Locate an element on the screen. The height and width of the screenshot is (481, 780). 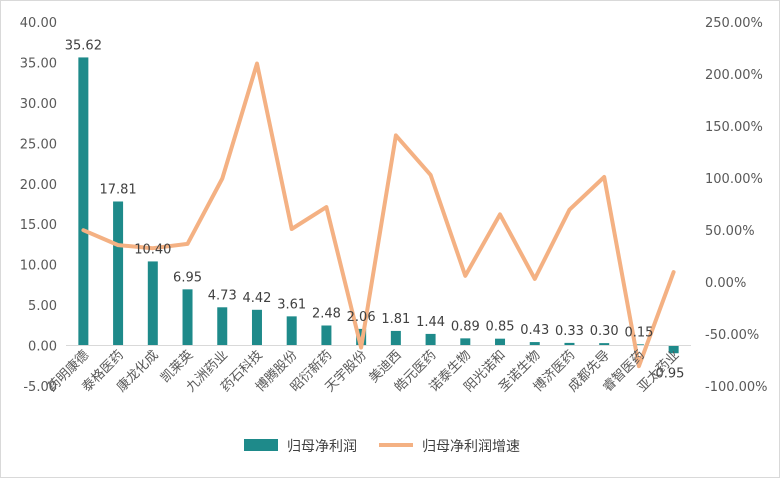
data-label-阳光诺和: 0.85 is located at coordinates (500, 327).